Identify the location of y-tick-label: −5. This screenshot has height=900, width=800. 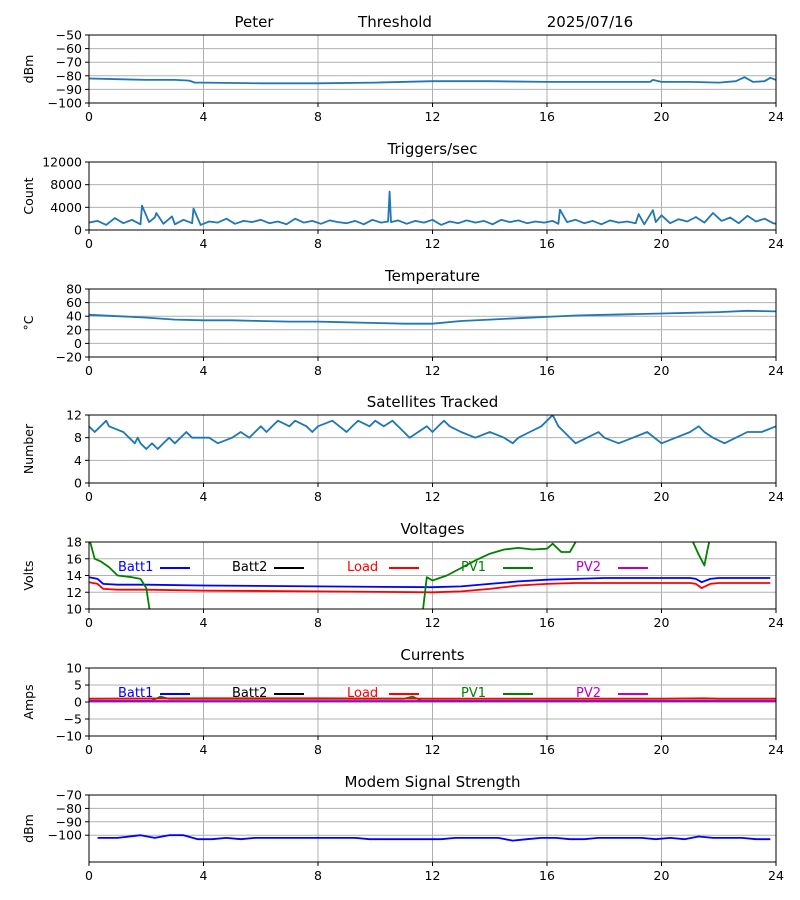
(73, 719).